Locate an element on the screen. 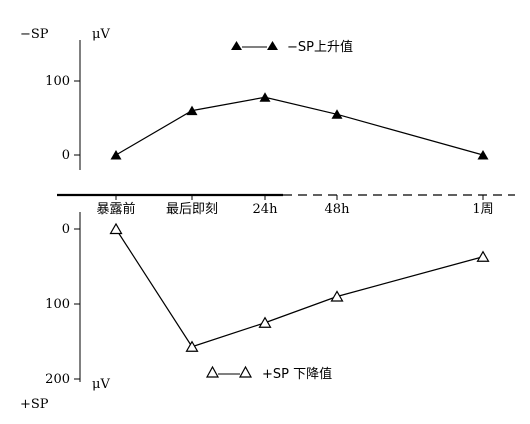 This screenshot has height=424, width=530. legend-bottom-marker-right is located at coordinates (245, 371).